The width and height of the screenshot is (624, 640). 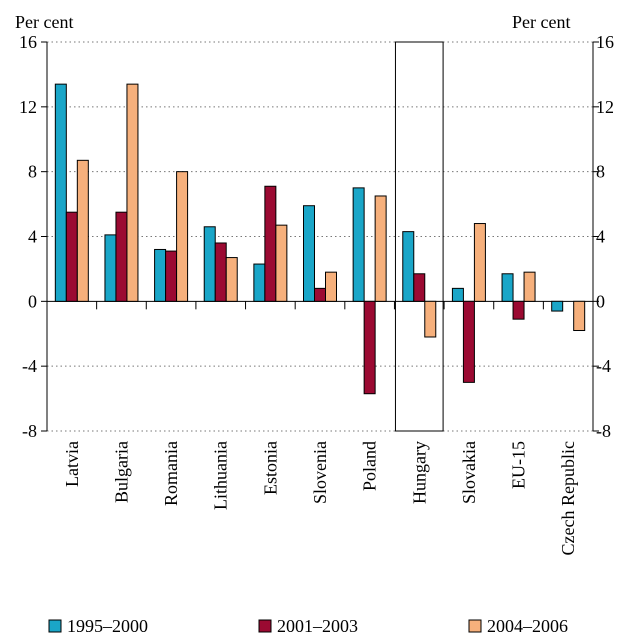 I want to click on y-tick-label-left: 0, so click(x=32, y=301).